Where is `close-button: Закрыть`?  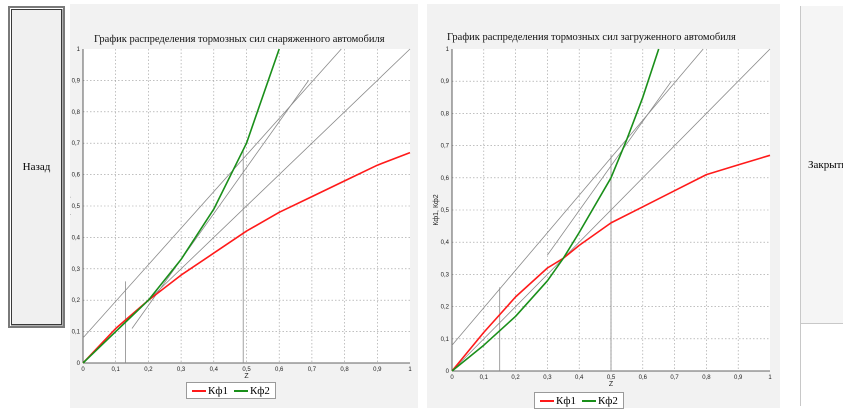 close-button: Закрыть is located at coordinates (822, 165).